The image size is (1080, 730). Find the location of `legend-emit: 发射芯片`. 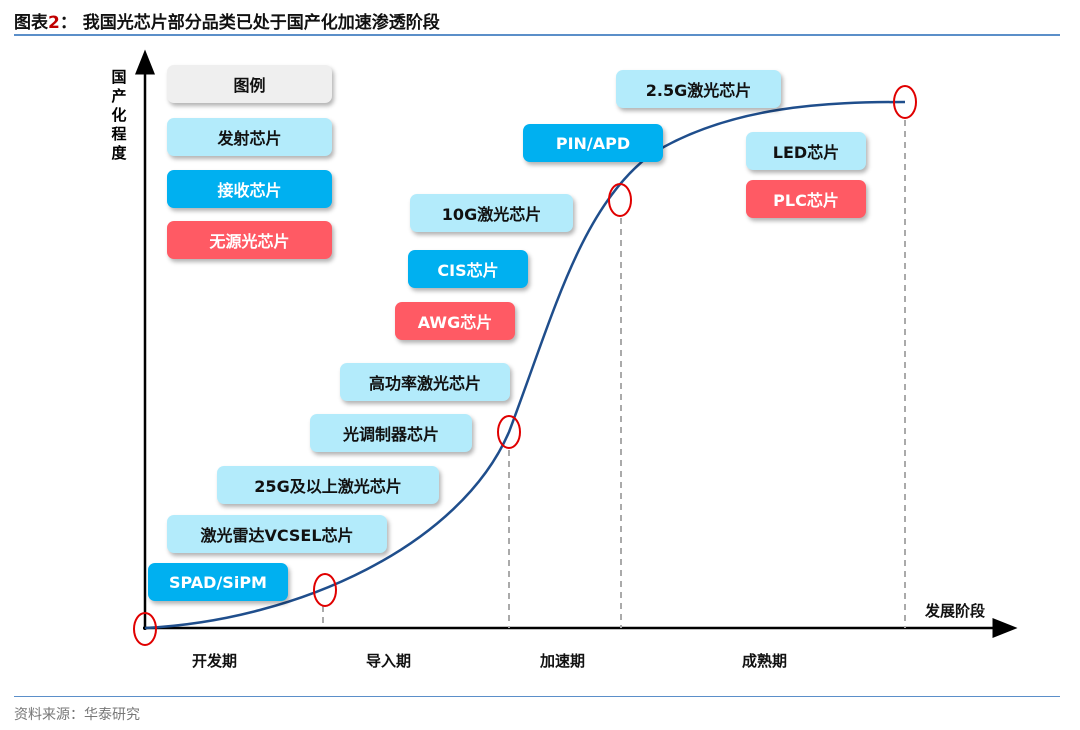

legend-emit: 发射芯片 is located at coordinates (249, 137).